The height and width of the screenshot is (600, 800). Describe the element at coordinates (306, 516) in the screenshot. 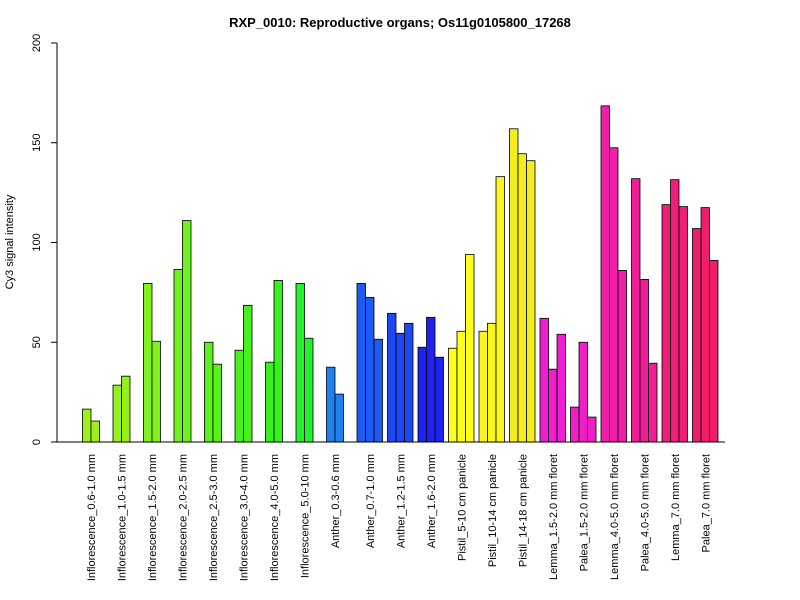

I see `x-tick-label: Inflorescence_5.0-10 mm` at that location.